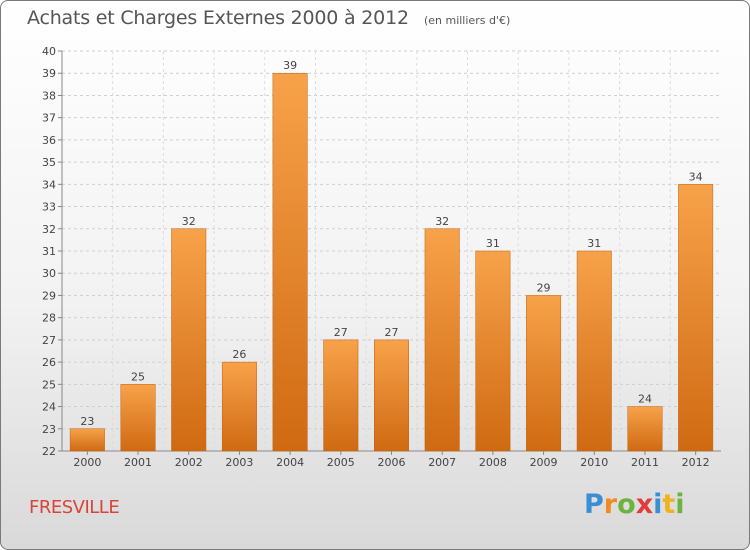 This screenshot has width=750, height=550. What do you see at coordinates (467, 20) in the screenshot?
I see `chart-subtitle: (en milliers d'€)` at bounding box center [467, 20].